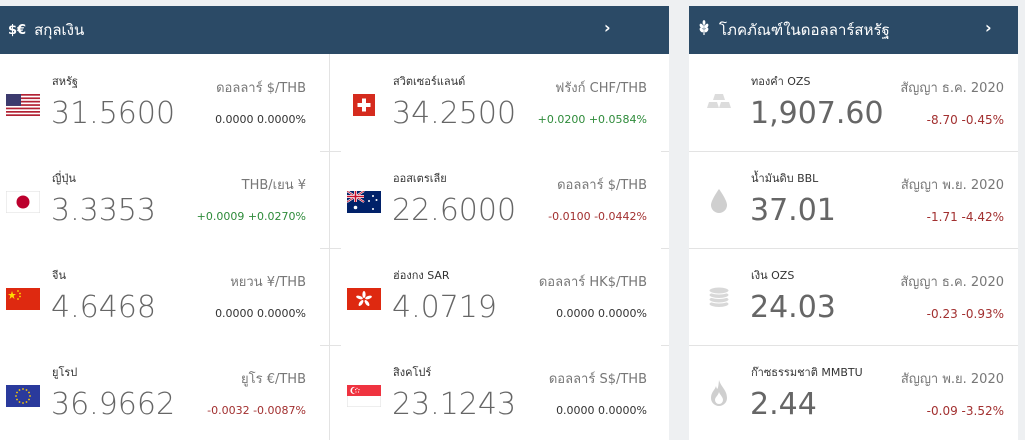  I want to click on us-flag-icon, so click(23, 105).